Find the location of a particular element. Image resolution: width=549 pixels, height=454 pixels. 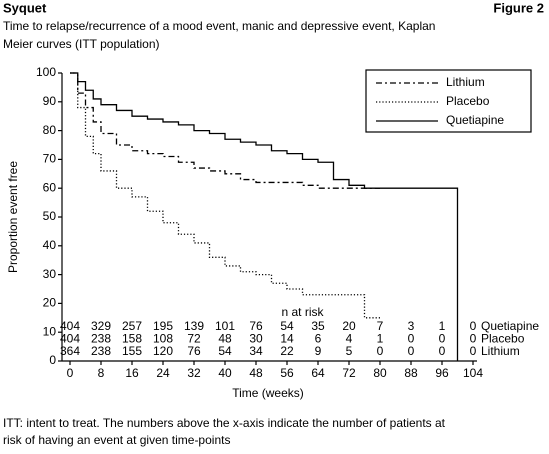

risk-count: 5 is located at coordinates (349, 351).